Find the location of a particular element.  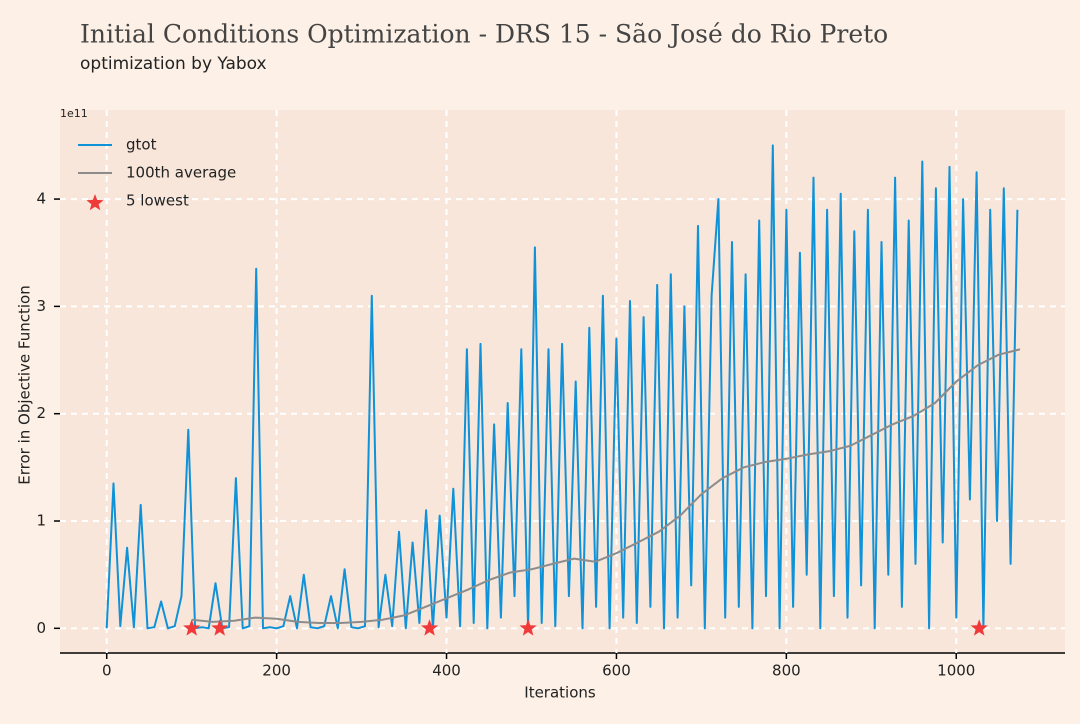

y-offset-label: 1e11 is located at coordinates (74, 113).